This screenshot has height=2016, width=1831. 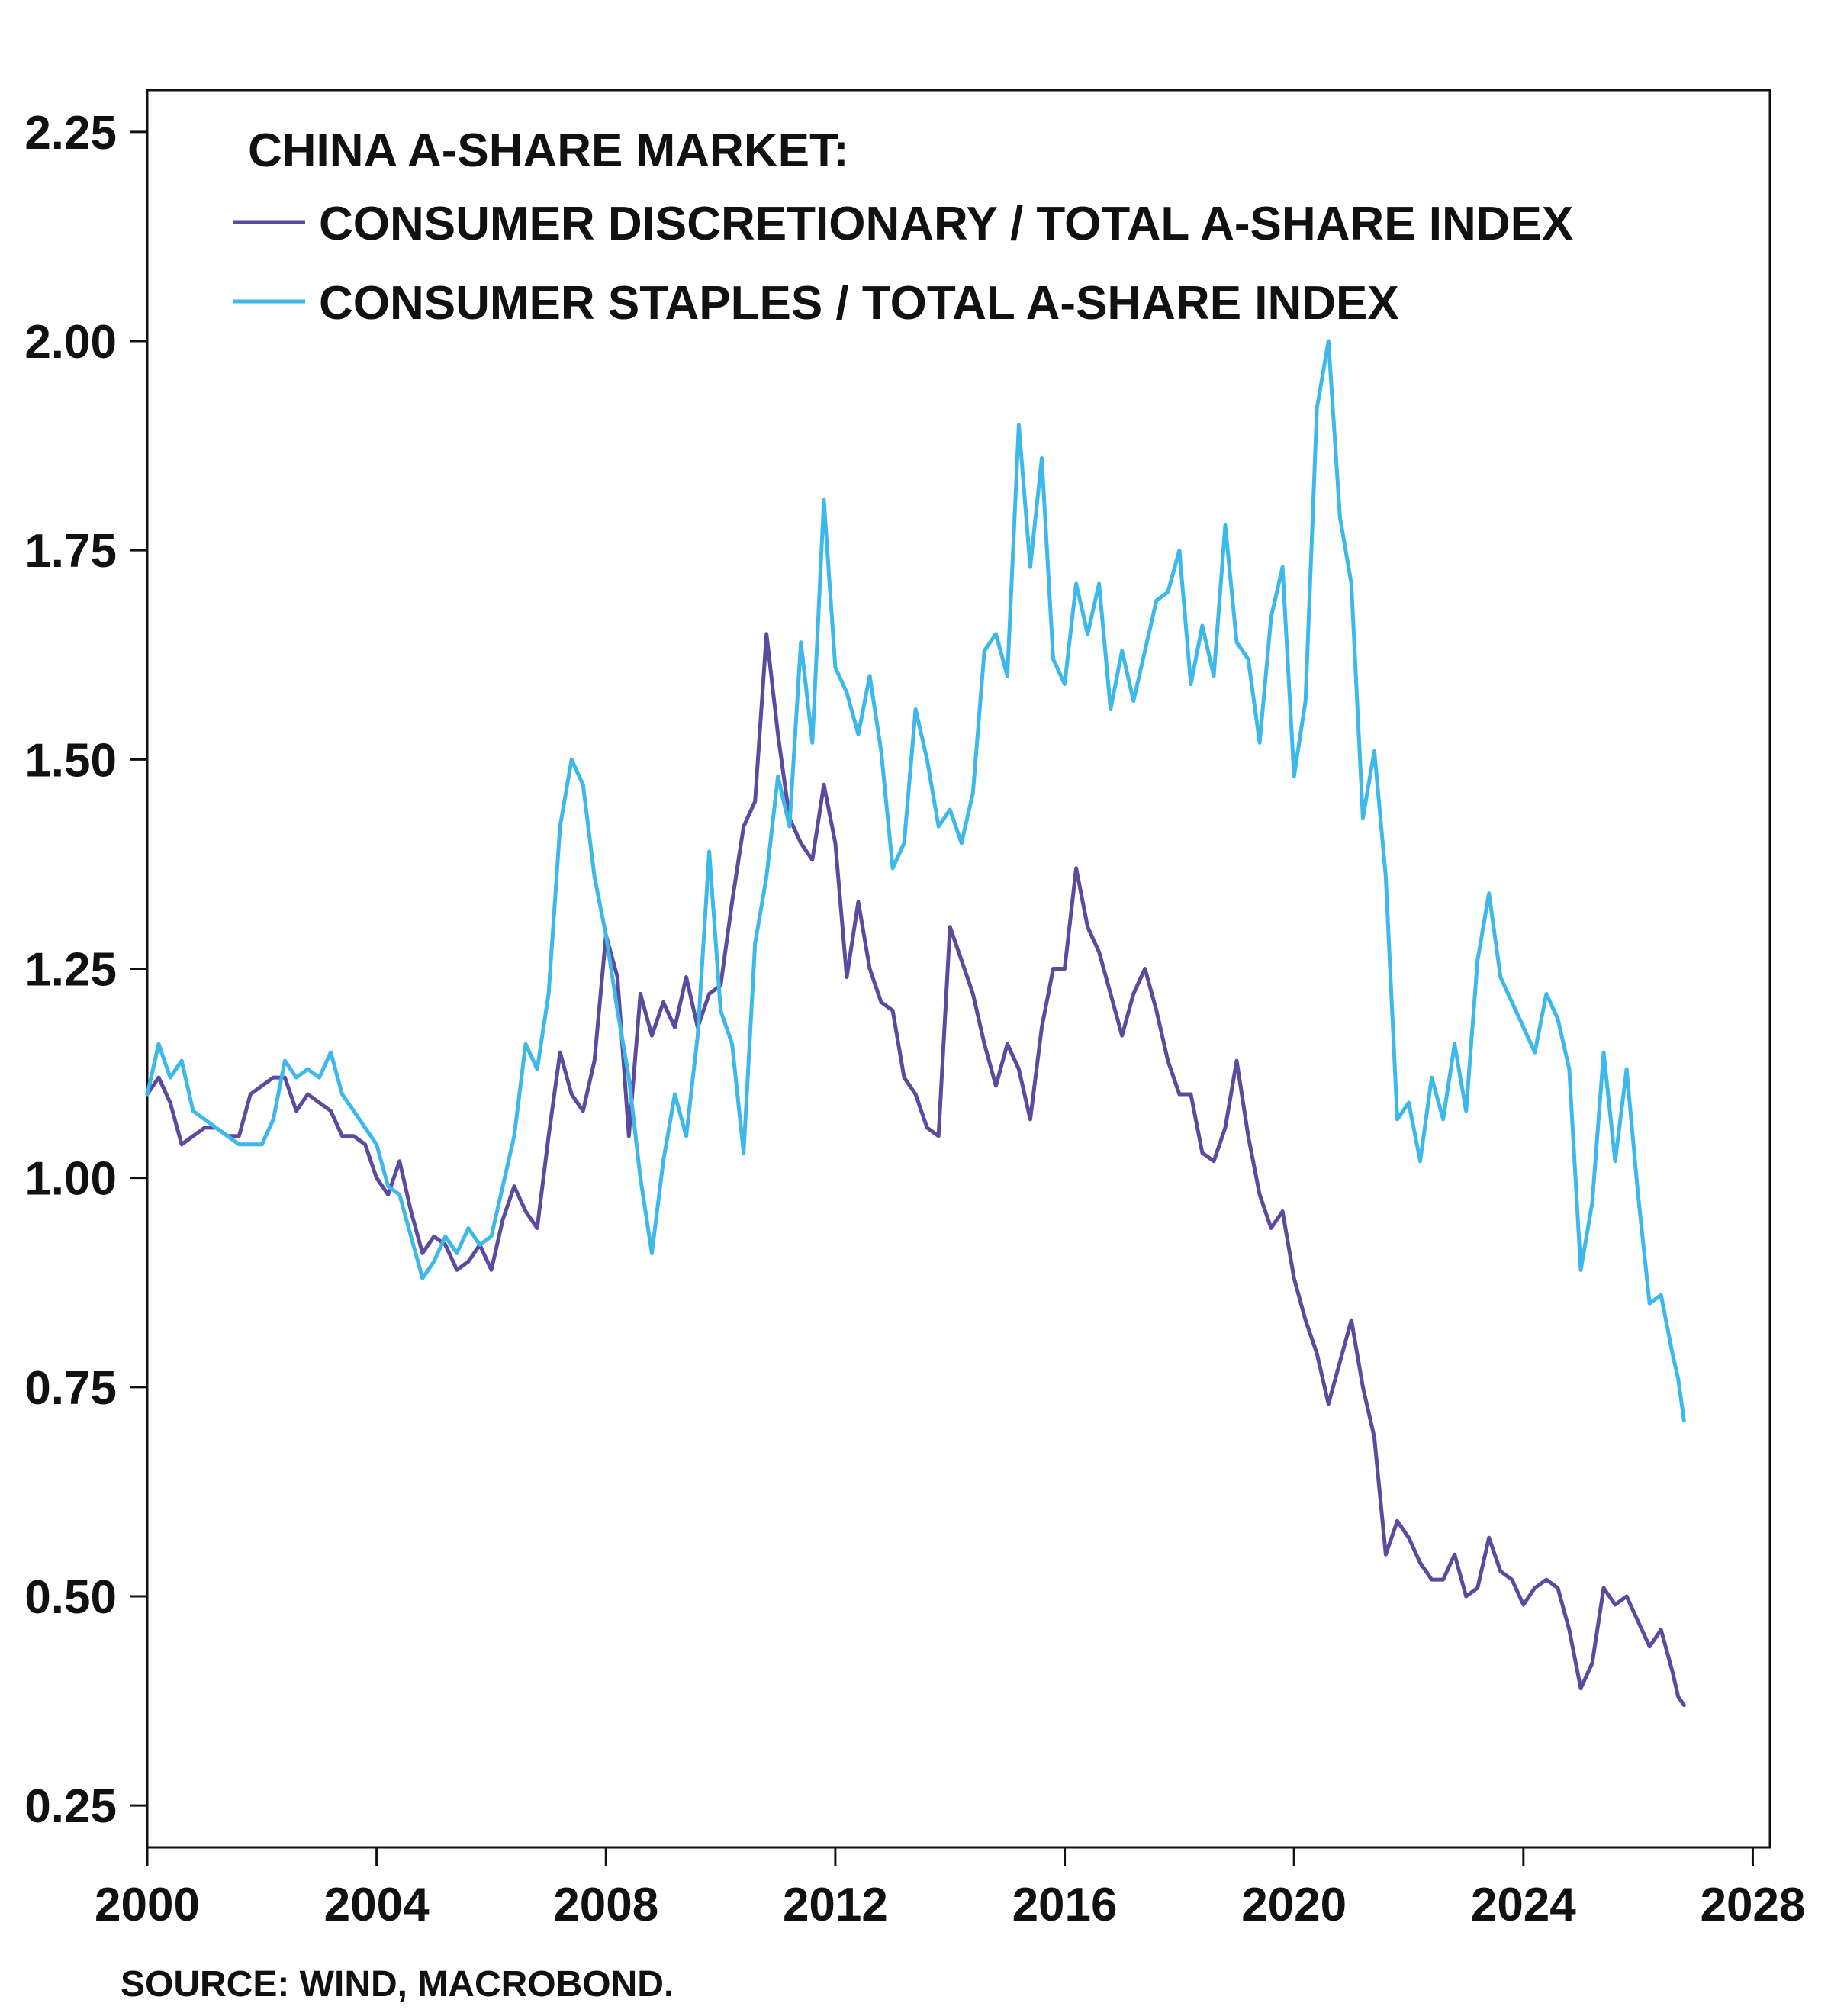 What do you see at coordinates (70, 342) in the screenshot?
I see `y-tick-label: 2.00` at bounding box center [70, 342].